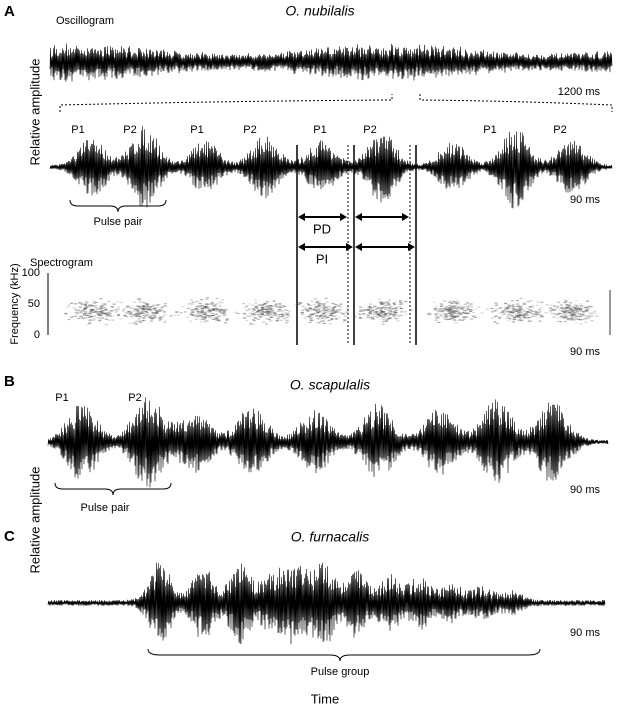 The width and height of the screenshot is (625, 708). What do you see at coordinates (31, 273) in the screenshot?
I see `tick-label: 100` at bounding box center [31, 273].